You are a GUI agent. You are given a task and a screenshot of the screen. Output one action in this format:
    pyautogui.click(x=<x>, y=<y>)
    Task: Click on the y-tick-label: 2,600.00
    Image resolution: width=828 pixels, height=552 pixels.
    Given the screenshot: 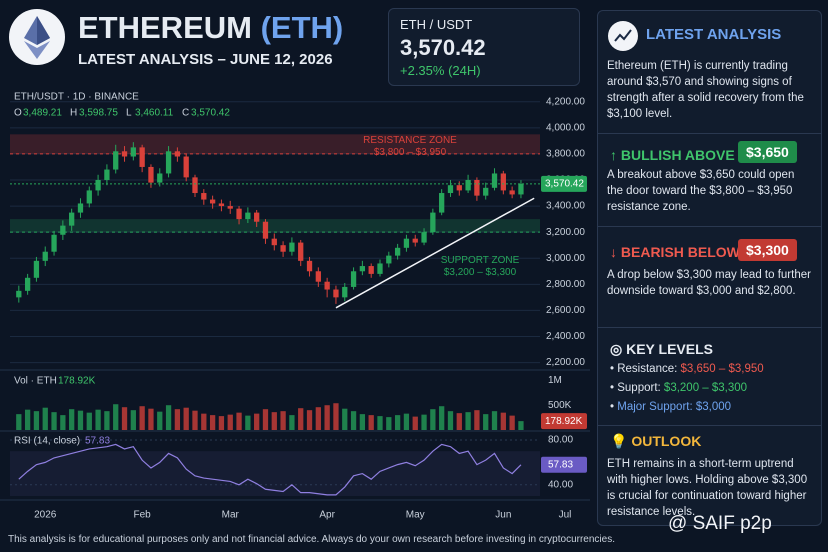 What is the action you would take?
    pyautogui.click(x=565, y=310)
    